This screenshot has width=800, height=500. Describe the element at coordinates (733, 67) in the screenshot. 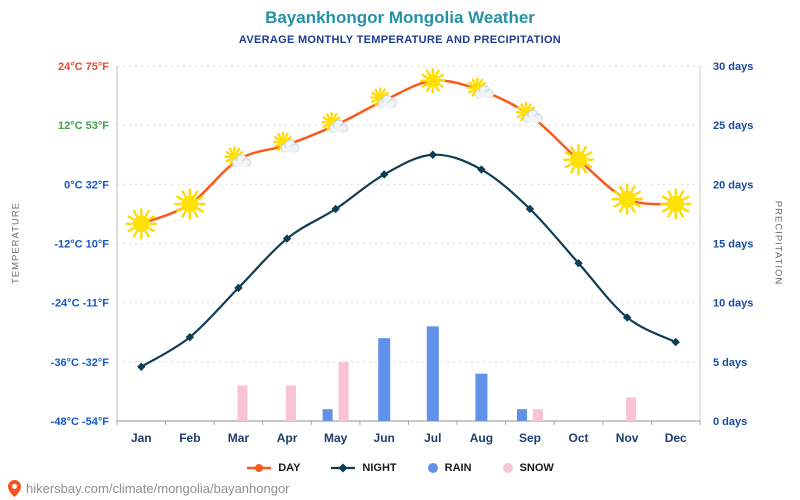

I see `days-tick-label: 30 days` at that location.